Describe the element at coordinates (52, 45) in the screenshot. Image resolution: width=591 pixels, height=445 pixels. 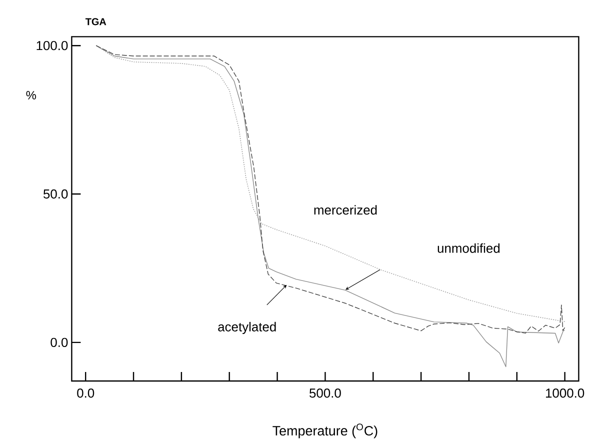
I see `y-tick-label: 100.0` at that location.